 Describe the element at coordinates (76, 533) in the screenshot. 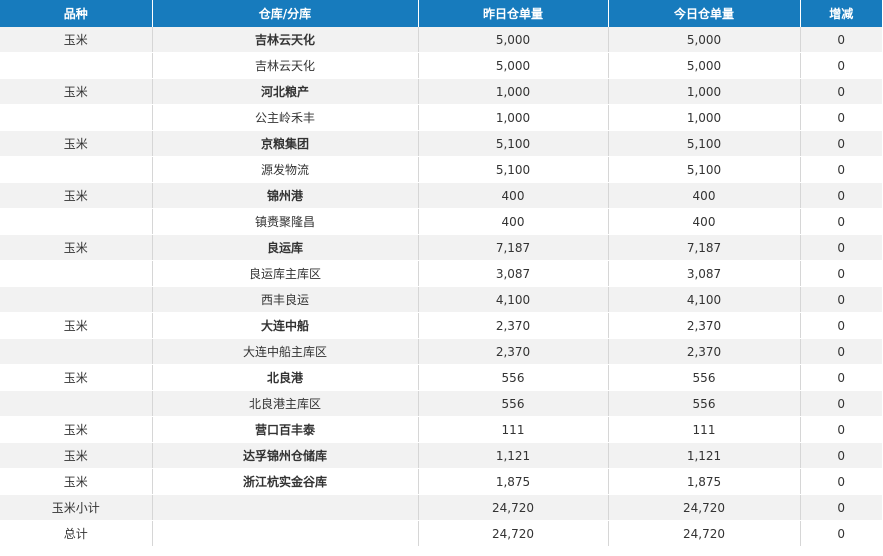

I see `cell-variety: 总计` at that location.